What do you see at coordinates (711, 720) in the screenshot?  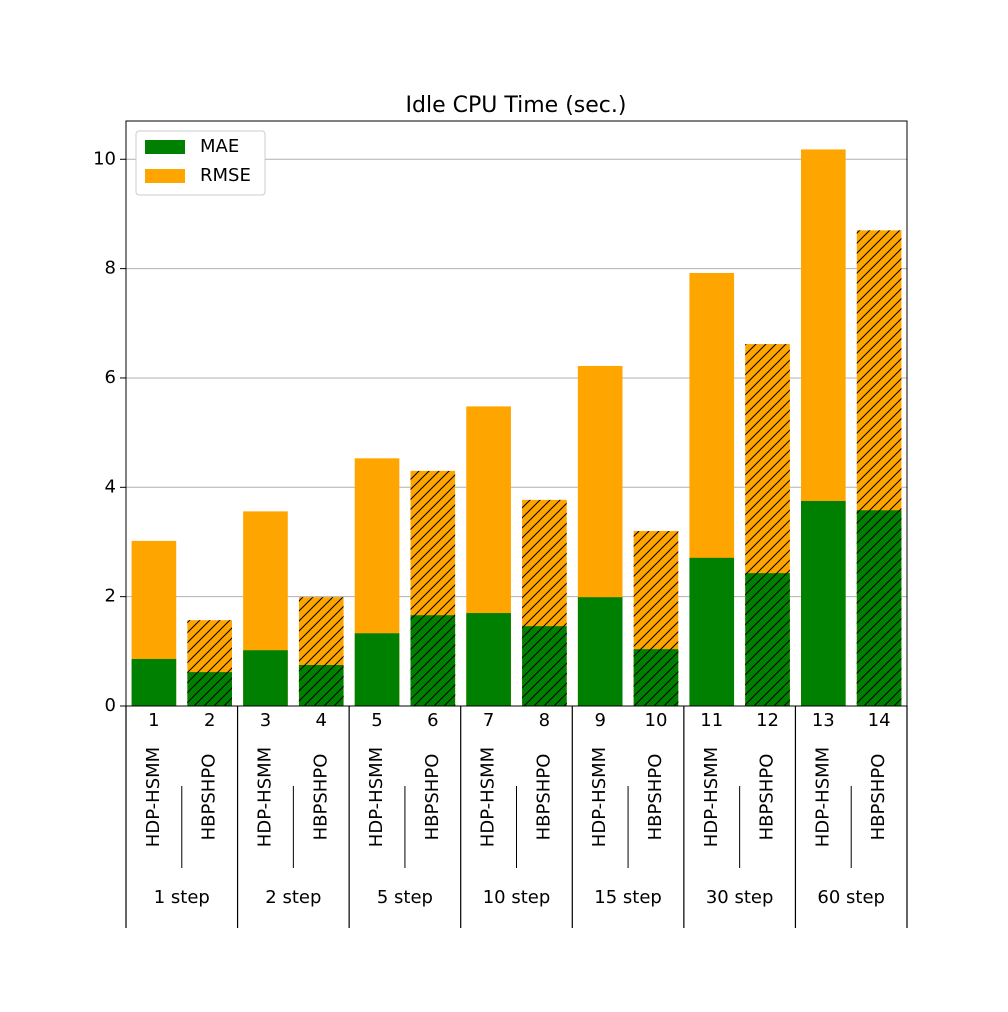 I see `x-tick-label: 11` at bounding box center [711, 720].